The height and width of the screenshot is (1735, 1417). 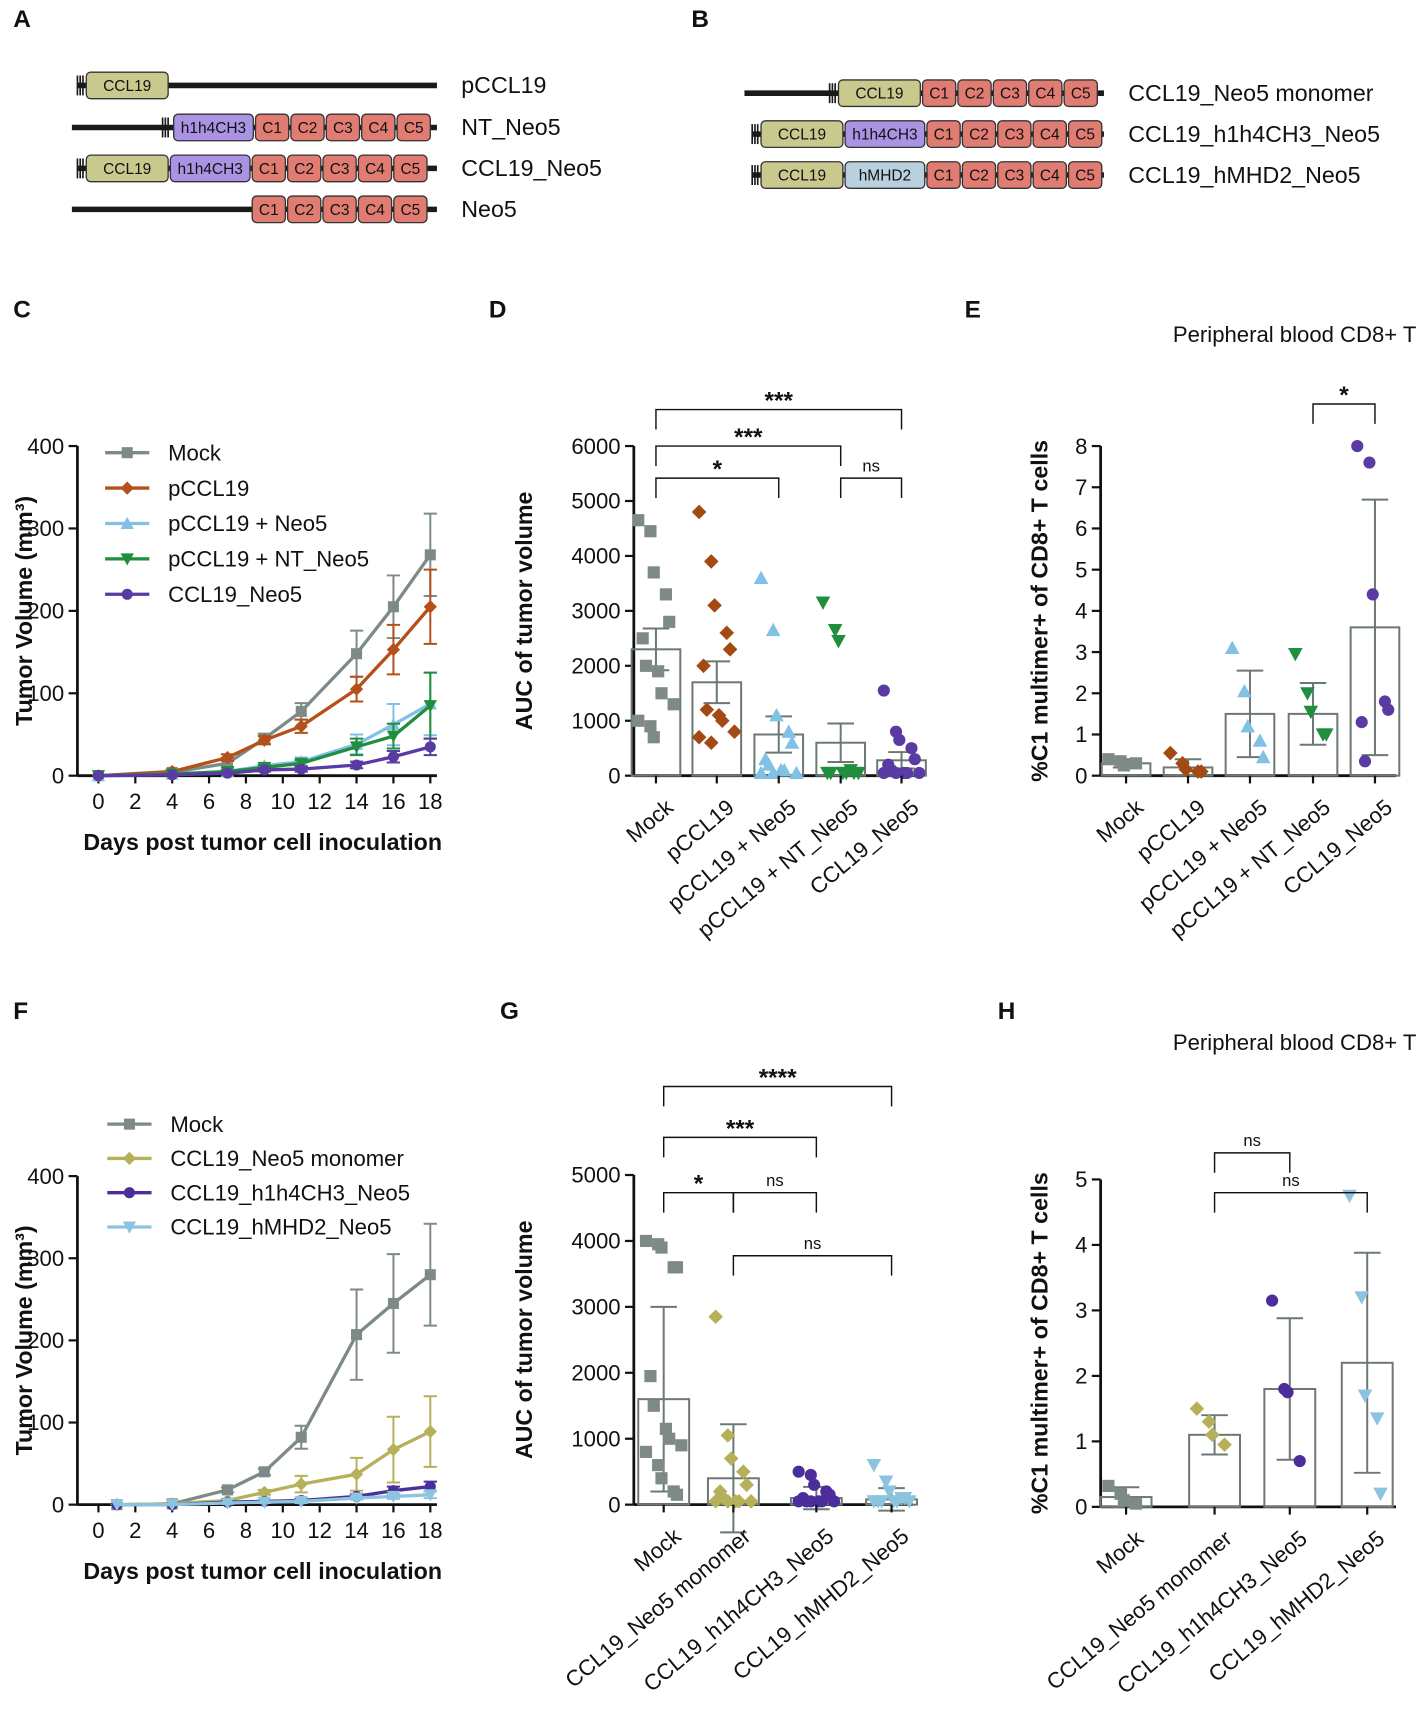 What do you see at coordinates (45, 693) in the screenshot?
I see `y-tick-label: 100` at bounding box center [45, 693].